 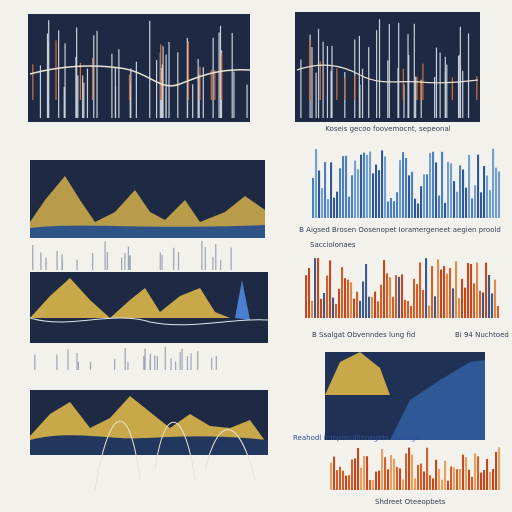 What do you see at coordinates (333, 245) in the screenshot?
I see `caption: Sacciolonaes` at bounding box center [333, 245].